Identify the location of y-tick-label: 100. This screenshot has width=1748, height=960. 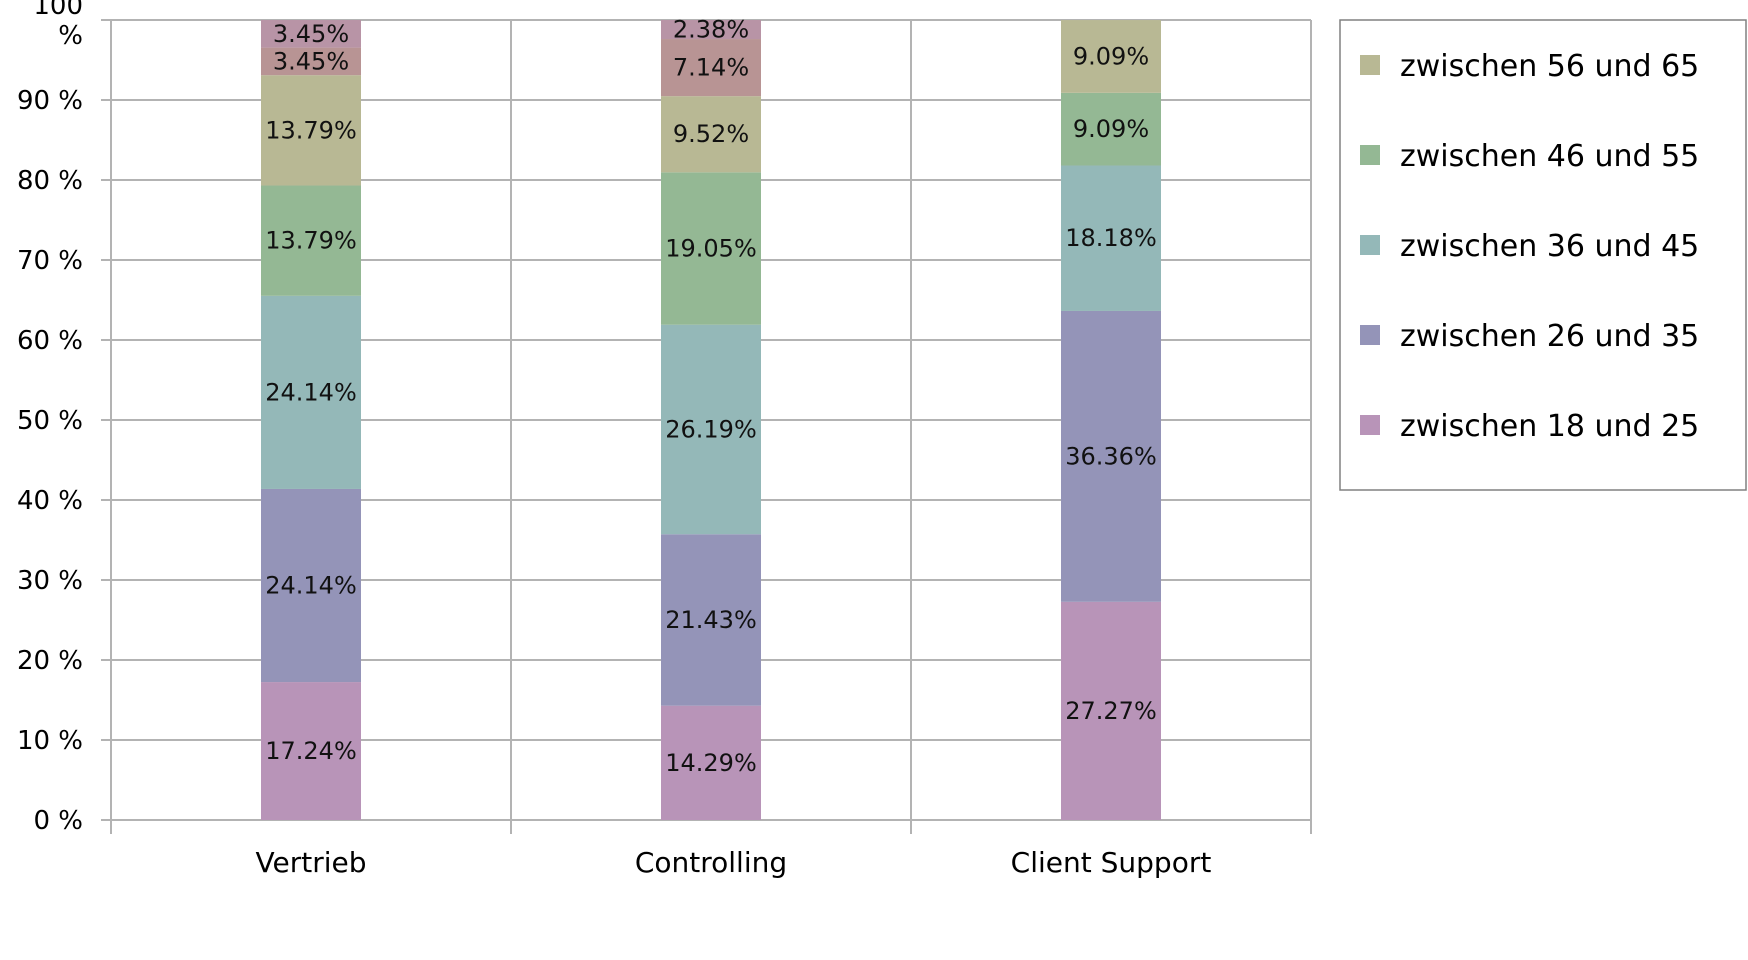
(58, 10).